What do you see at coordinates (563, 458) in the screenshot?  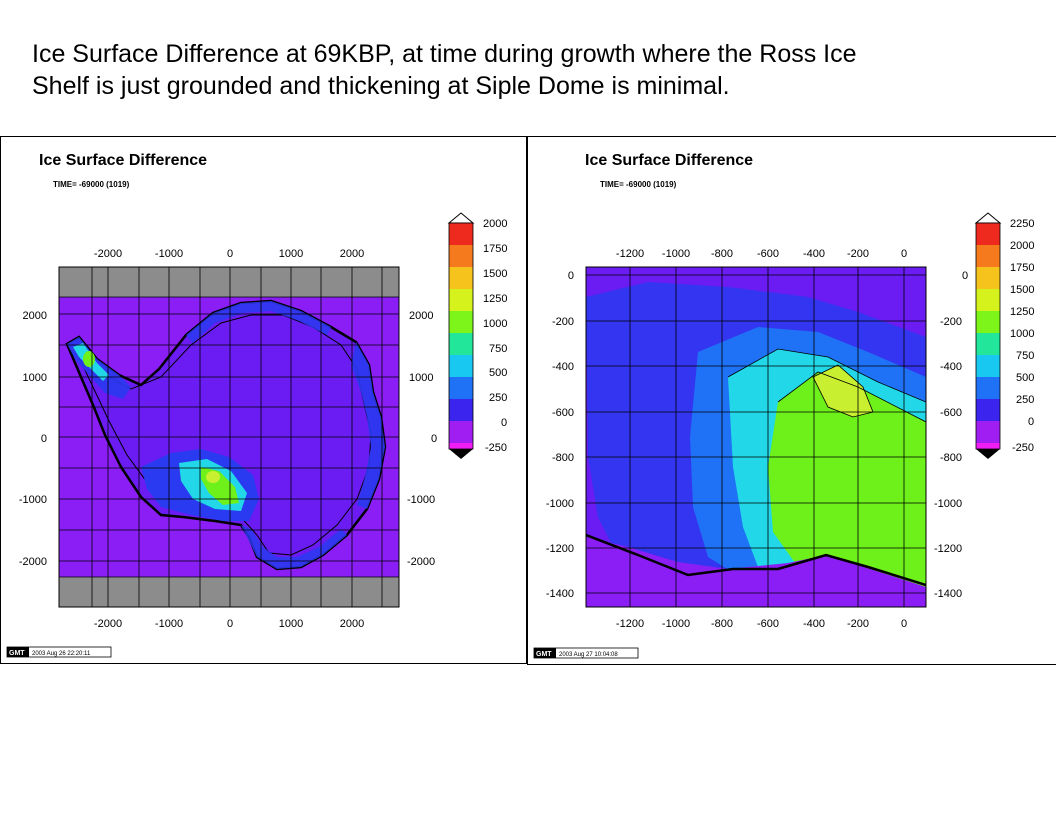 I see `right-y-tick-left: -800` at bounding box center [563, 458].